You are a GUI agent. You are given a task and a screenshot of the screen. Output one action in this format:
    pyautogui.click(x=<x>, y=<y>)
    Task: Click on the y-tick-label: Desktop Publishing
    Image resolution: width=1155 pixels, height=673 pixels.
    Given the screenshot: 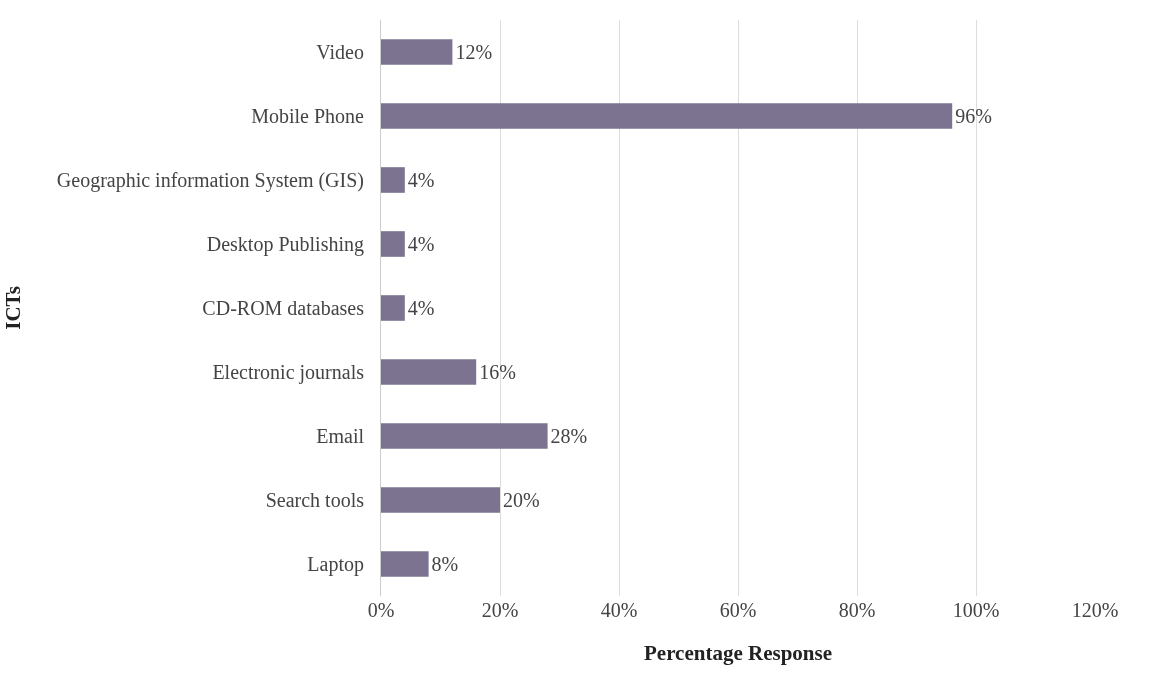 What is the action you would take?
    pyautogui.click(x=285, y=244)
    